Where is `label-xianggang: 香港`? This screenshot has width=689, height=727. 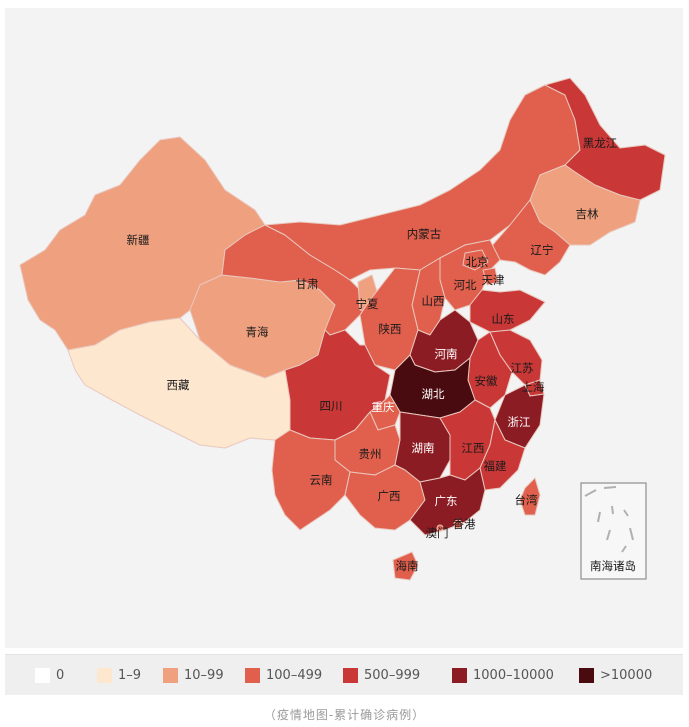 label-xianggang: 香港 is located at coordinates (464, 524).